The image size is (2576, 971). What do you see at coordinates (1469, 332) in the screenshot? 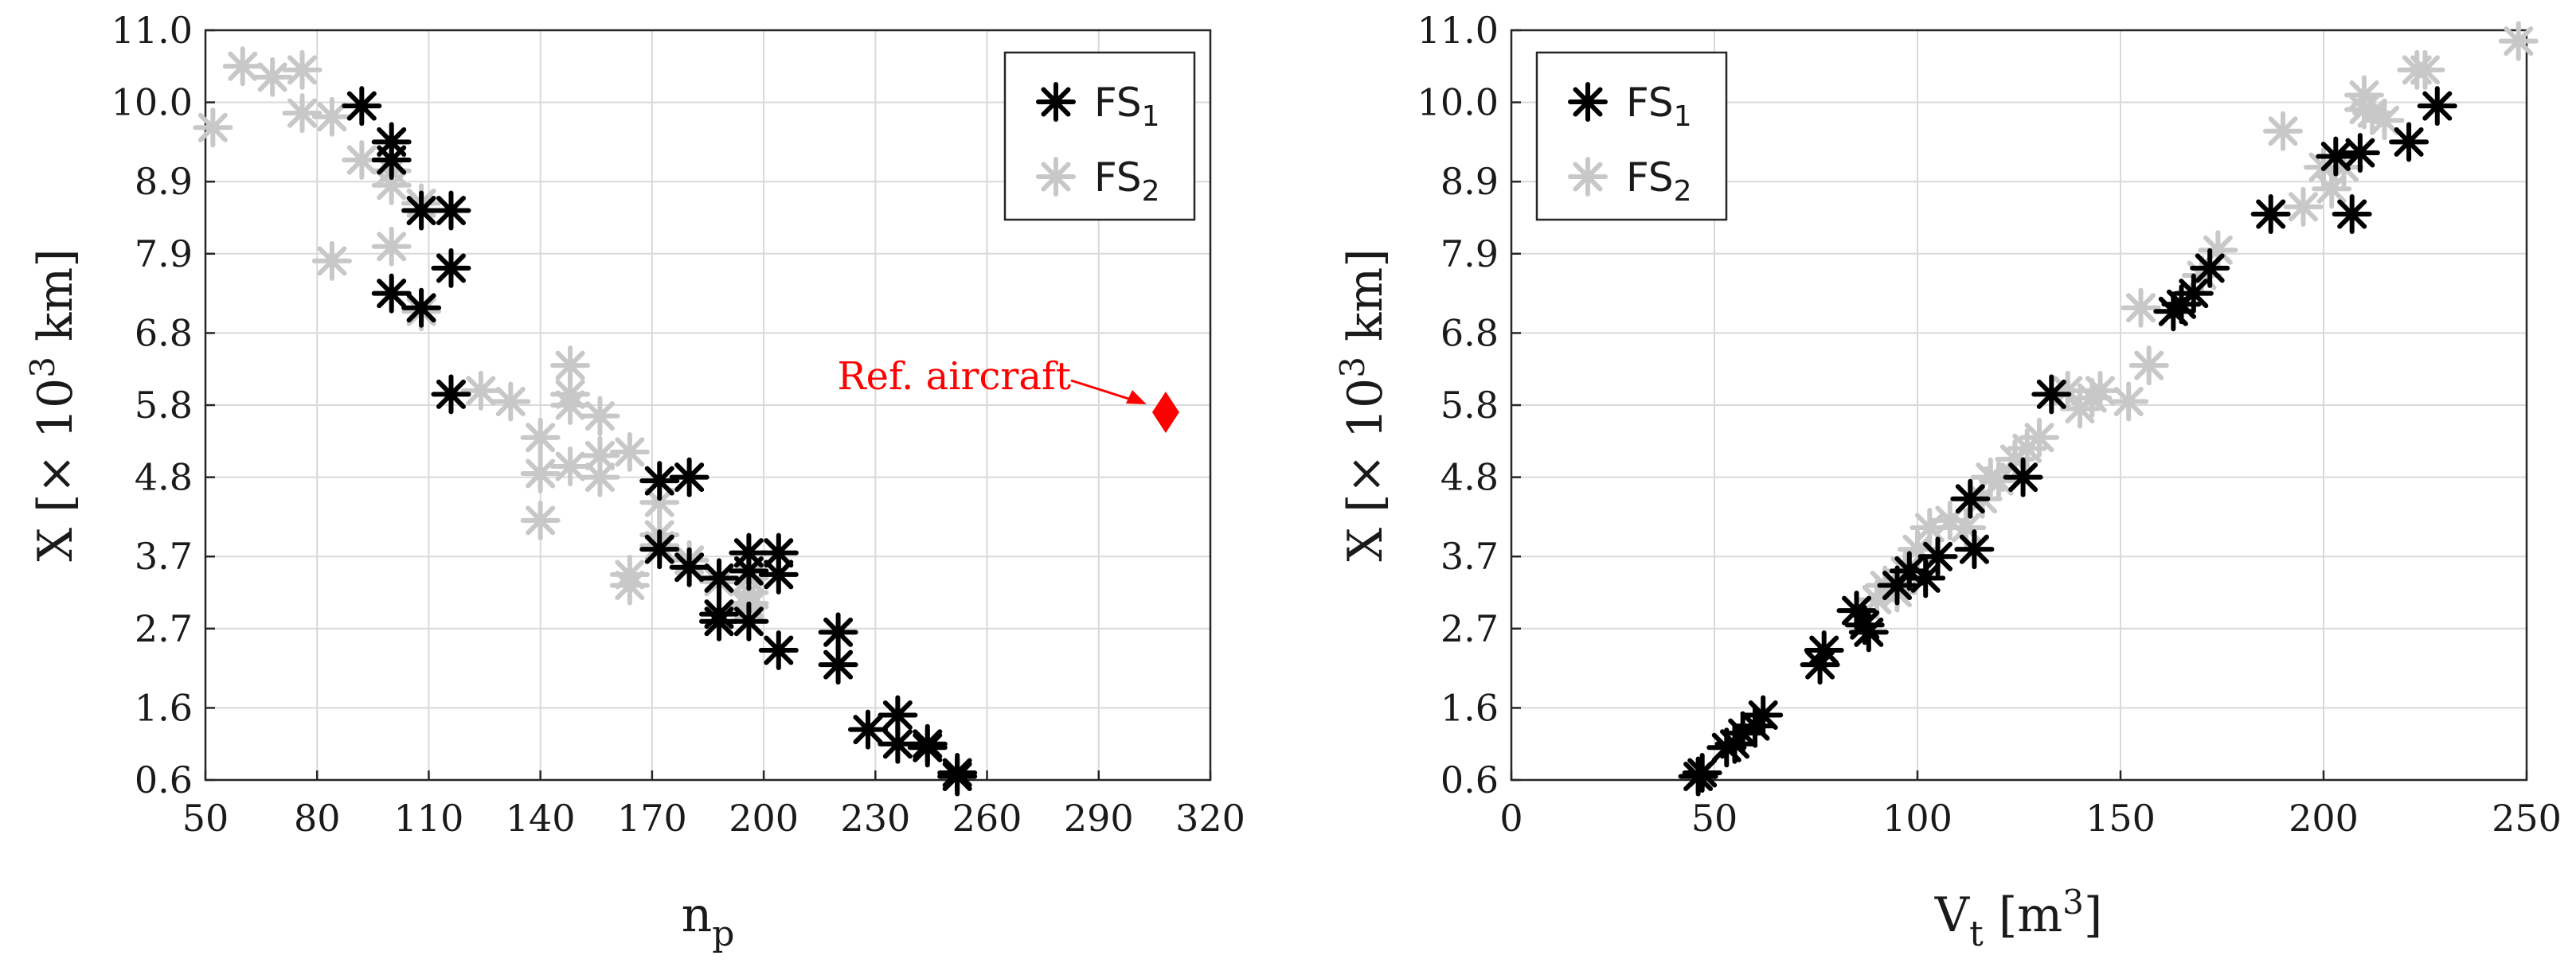
I see `y-tick-label: 6.8` at bounding box center [1469, 332].